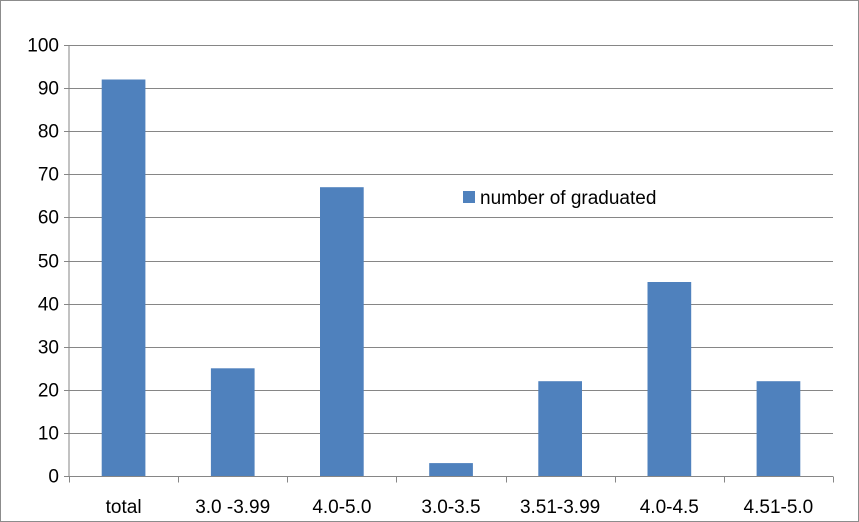 The image size is (859, 522). What do you see at coordinates (53, 477) in the screenshot?
I see `y-tick-label: 0` at bounding box center [53, 477].